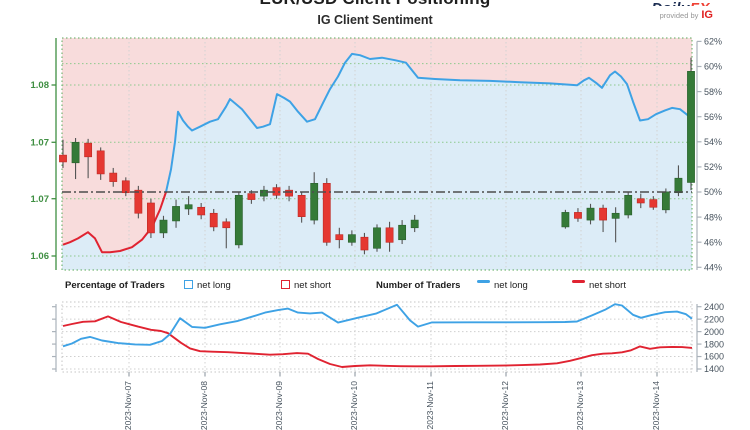 This screenshot has height=430, width=750. What do you see at coordinates (714, 357) in the screenshot?
I see `count-tick-label: 1600` at bounding box center [714, 357].